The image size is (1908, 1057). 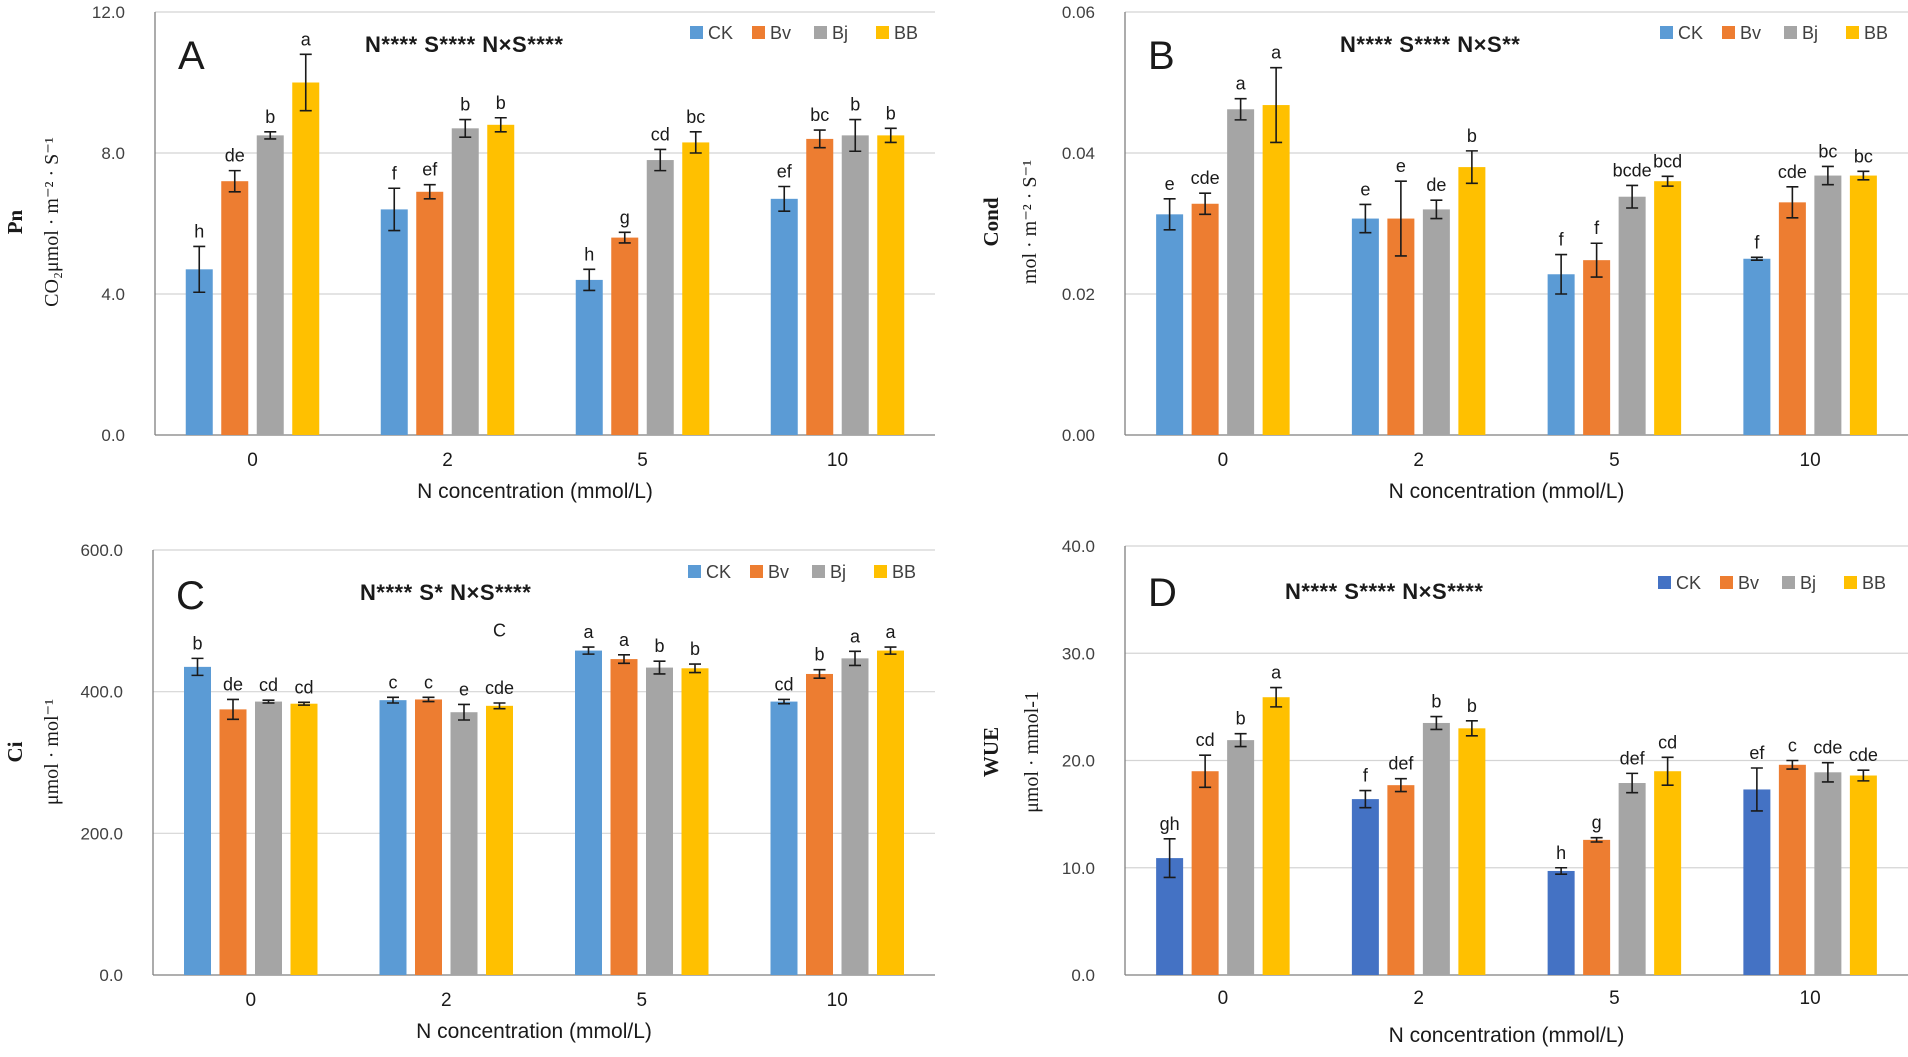 What do you see at coordinates (1436, 185) in the screenshot?
I see `significance-letter: de` at bounding box center [1436, 185].